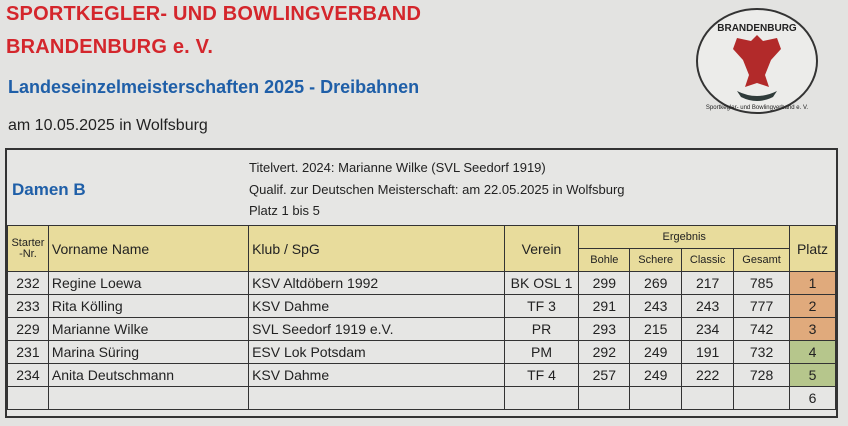 The image size is (848, 426). I want to click on cell-bohle: 257, so click(604, 375).